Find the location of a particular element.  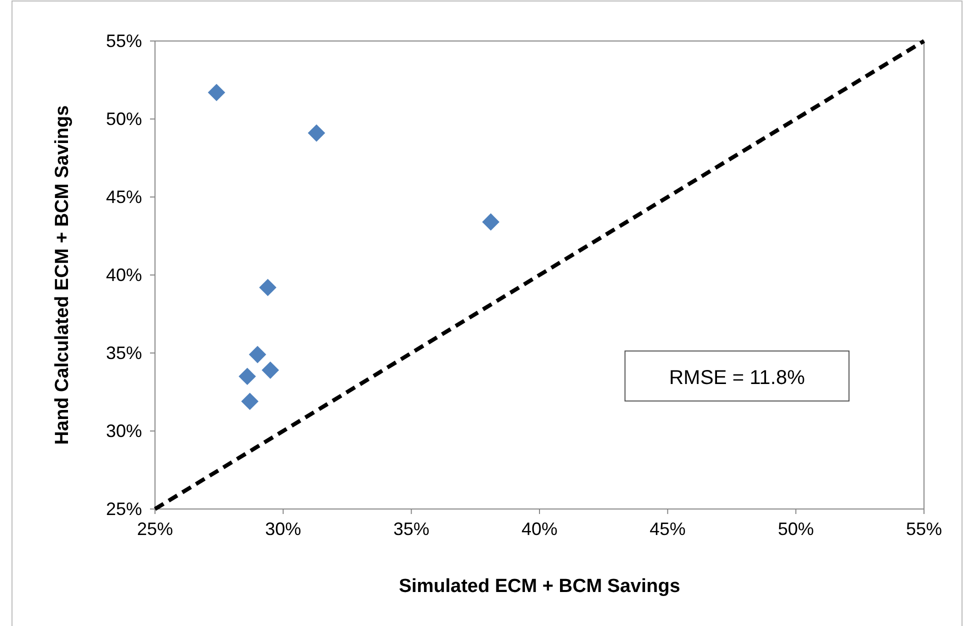

y-tick-label: 25% is located at coordinates (124, 508).